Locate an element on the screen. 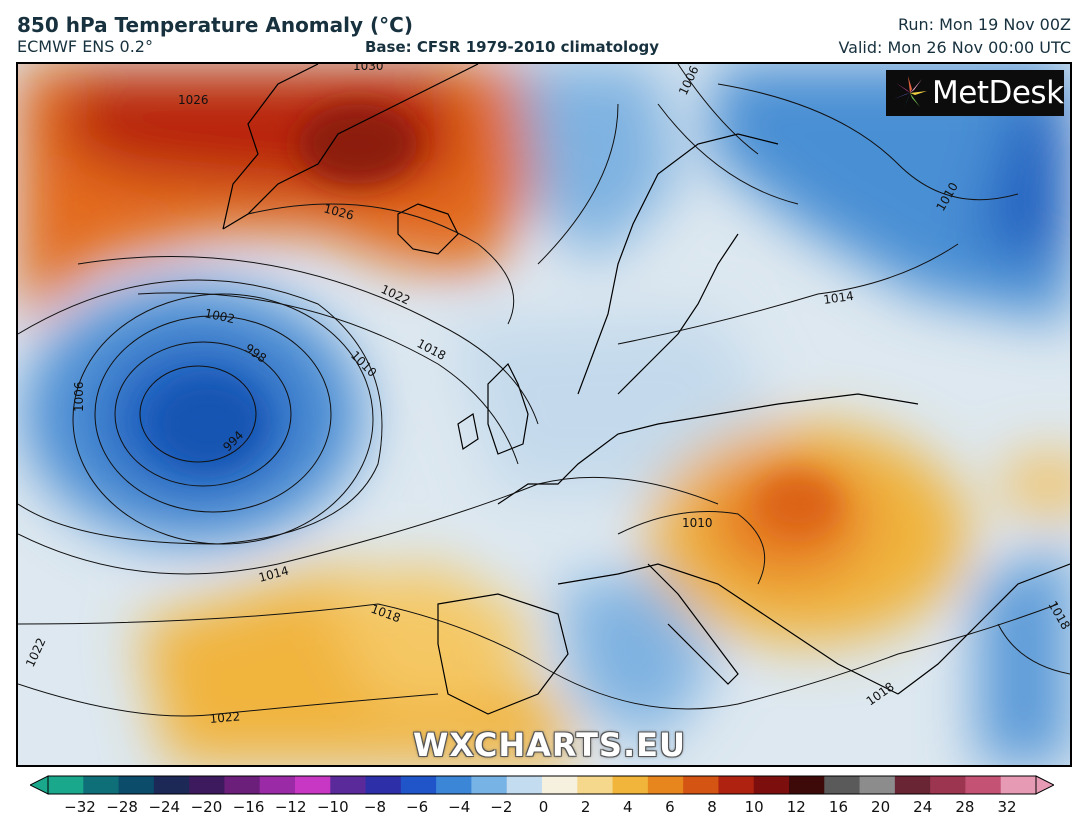 Image resolution: width=1088 pixels, height=833 pixels. run-time-label: Run: Mon 19 Nov 00Z is located at coordinates (984, 24).